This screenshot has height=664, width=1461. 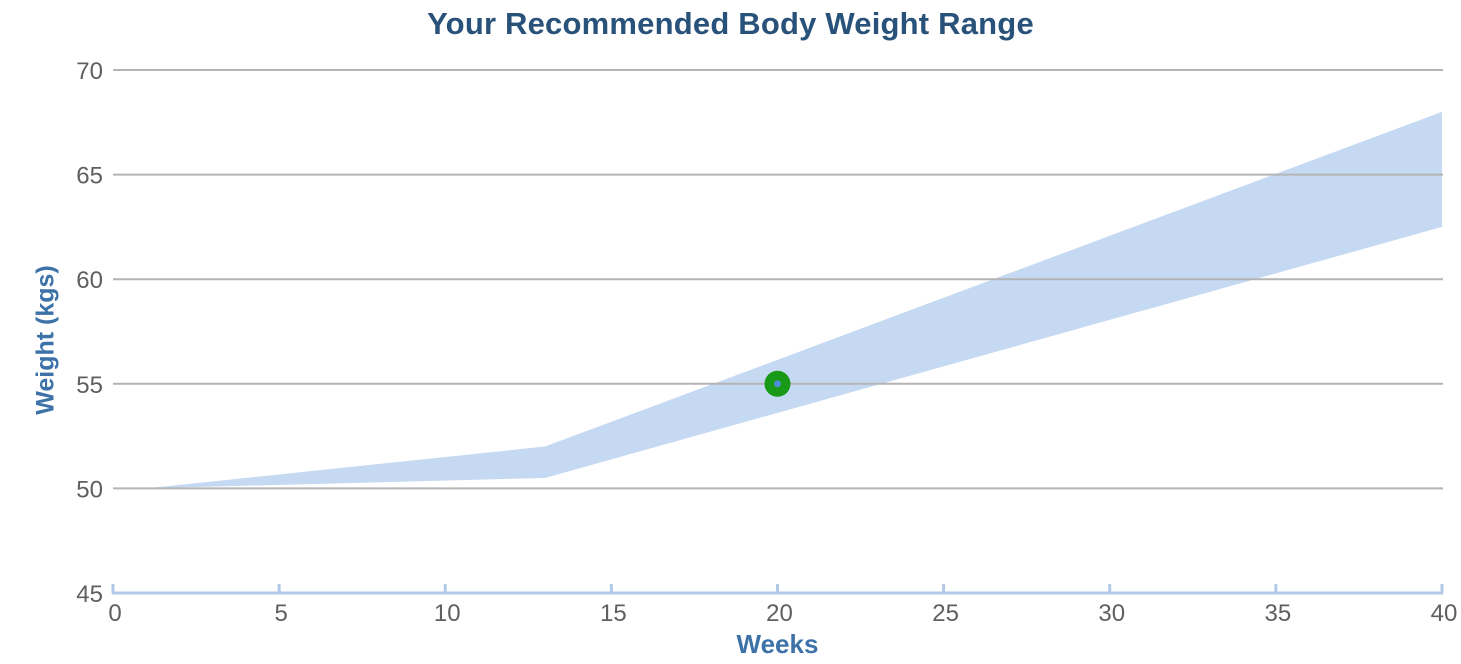 What do you see at coordinates (89, 176) in the screenshot?
I see `y-tick-label-65: 65` at bounding box center [89, 176].